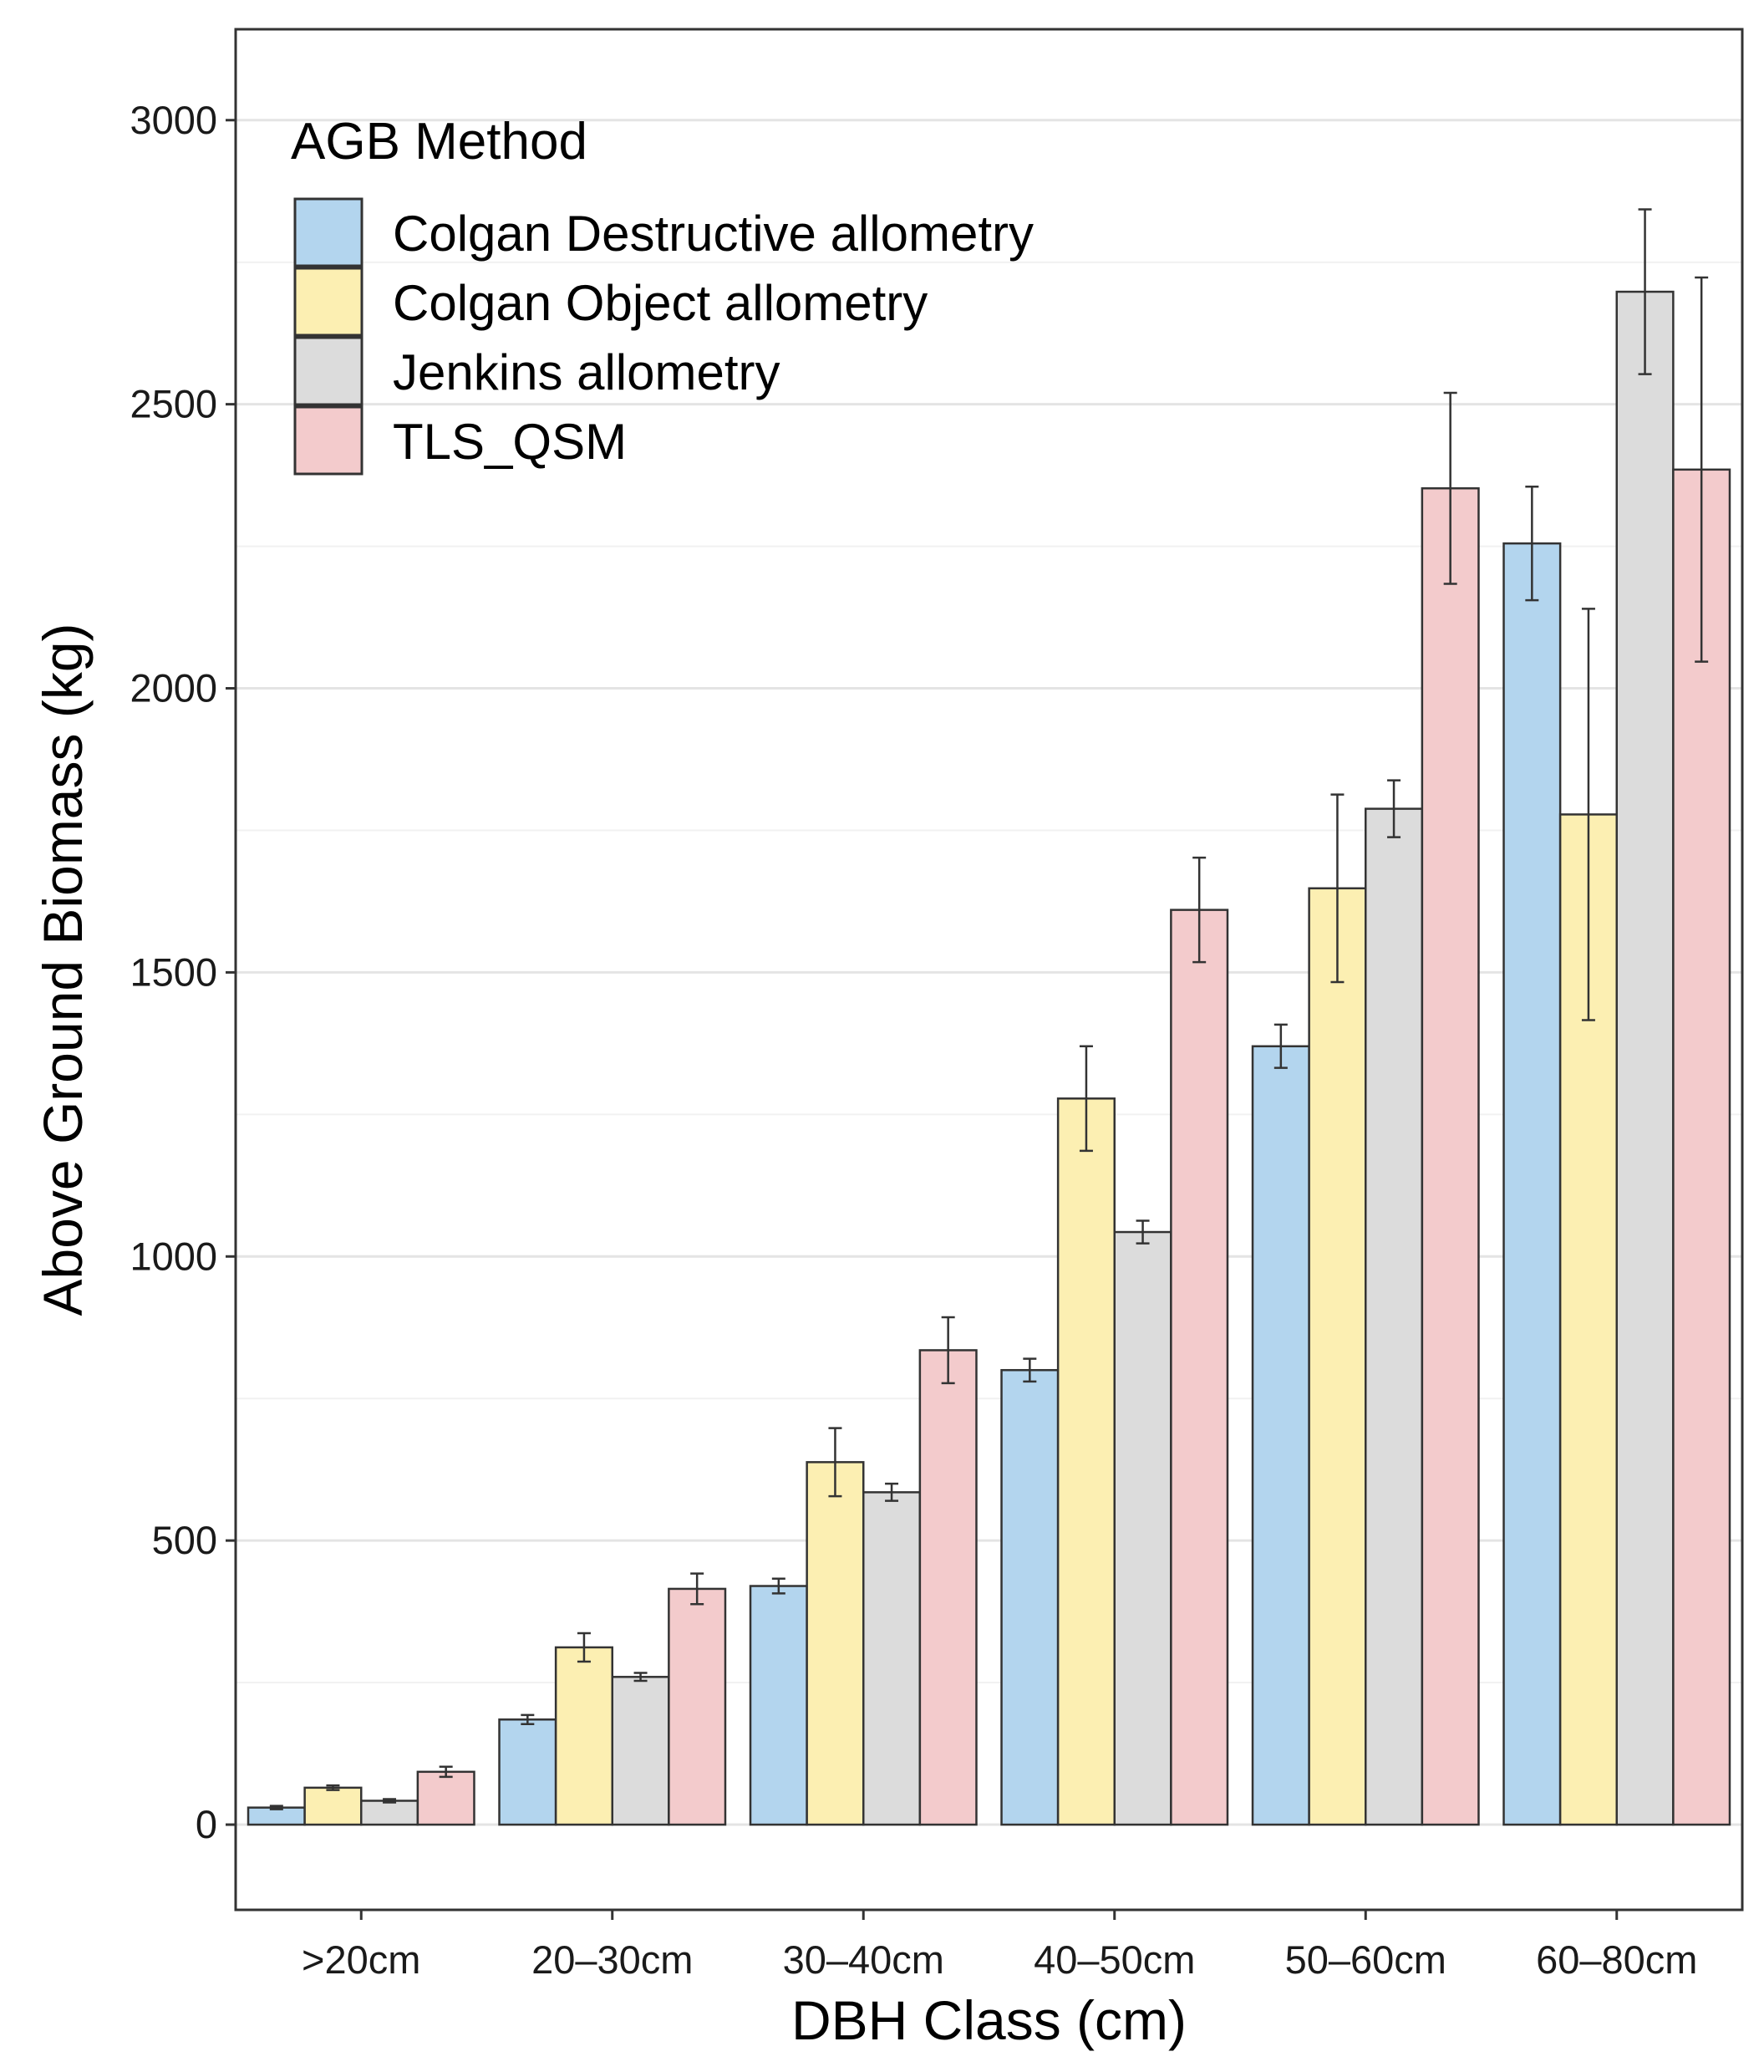 Image resolution: width=1764 pixels, height=2072 pixels. I want to click on legend-label: TLS_QSM, so click(510, 442).